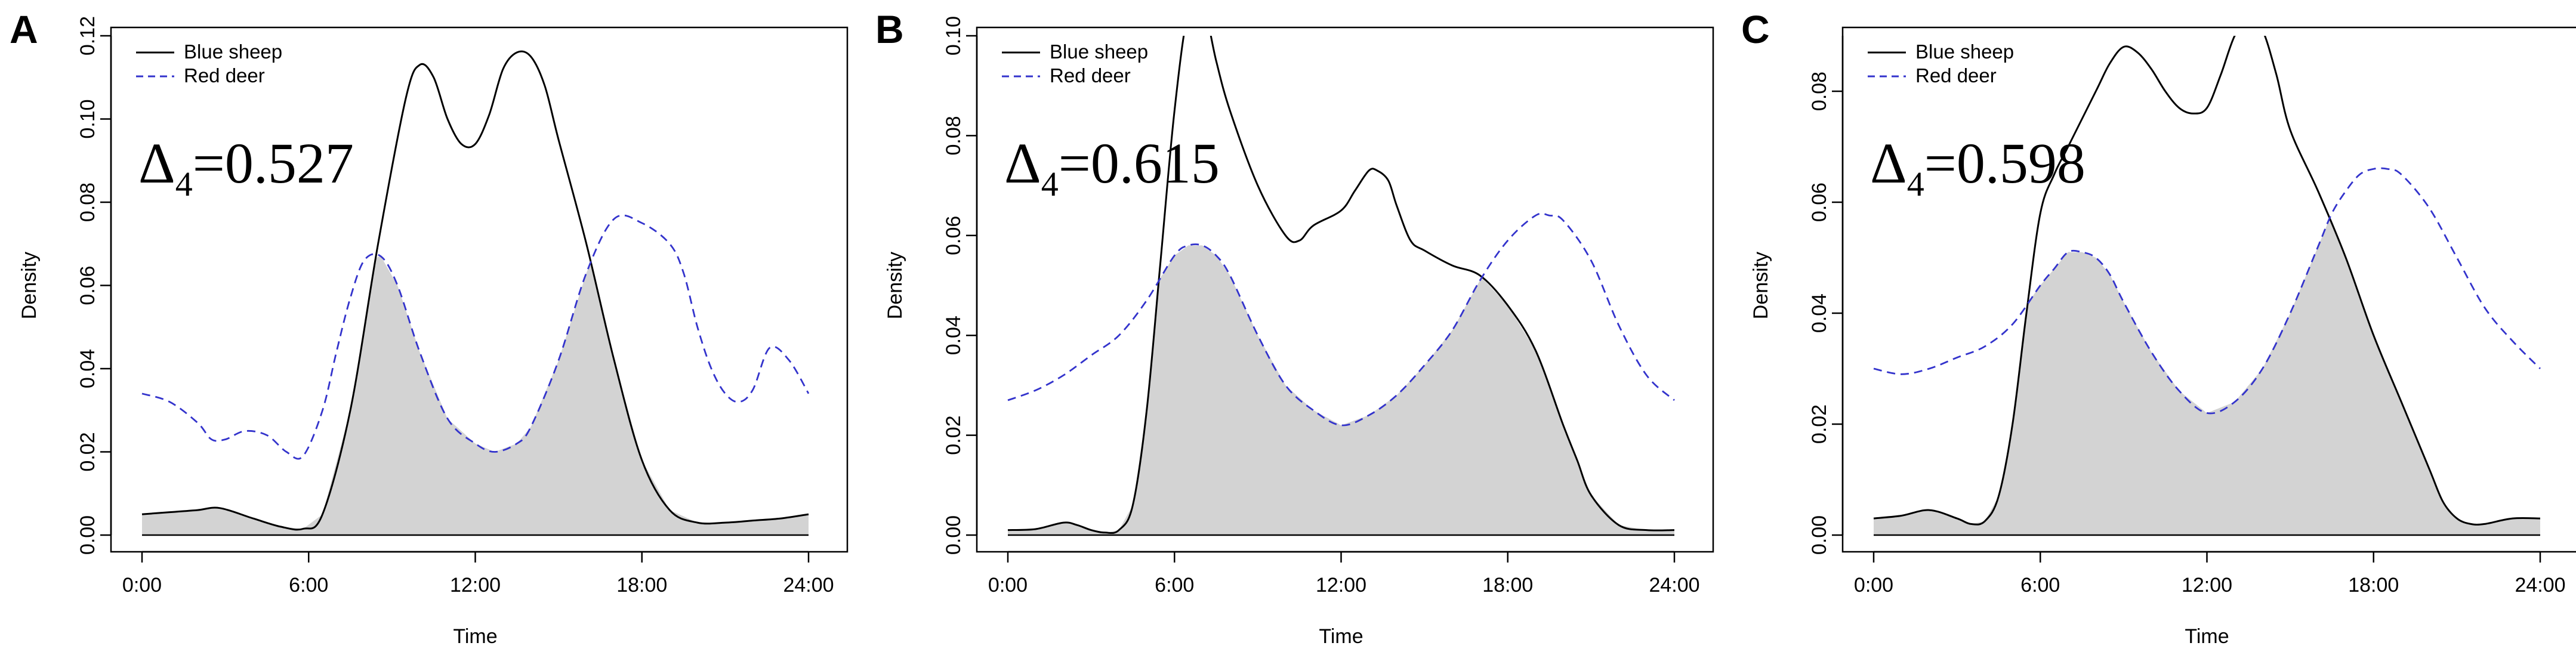 This screenshot has height=652, width=2576. What do you see at coordinates (24, 29) in the screenshot?
I see `panel-label: A` at bounding box center [24, 29].